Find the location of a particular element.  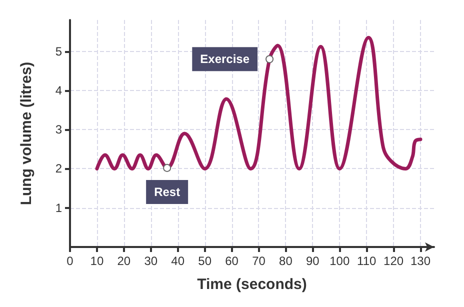

annotation: Exercise is located at coordinates (225, 59).